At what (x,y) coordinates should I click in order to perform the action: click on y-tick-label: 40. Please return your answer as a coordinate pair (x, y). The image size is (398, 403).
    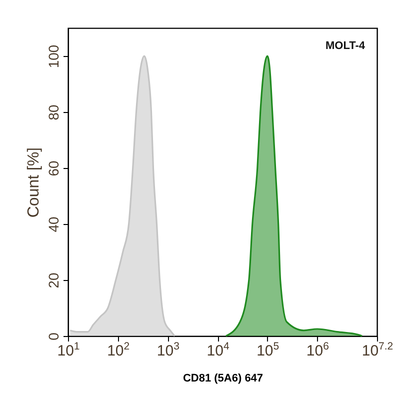
    Looking at the image, I should click on (54, 224).